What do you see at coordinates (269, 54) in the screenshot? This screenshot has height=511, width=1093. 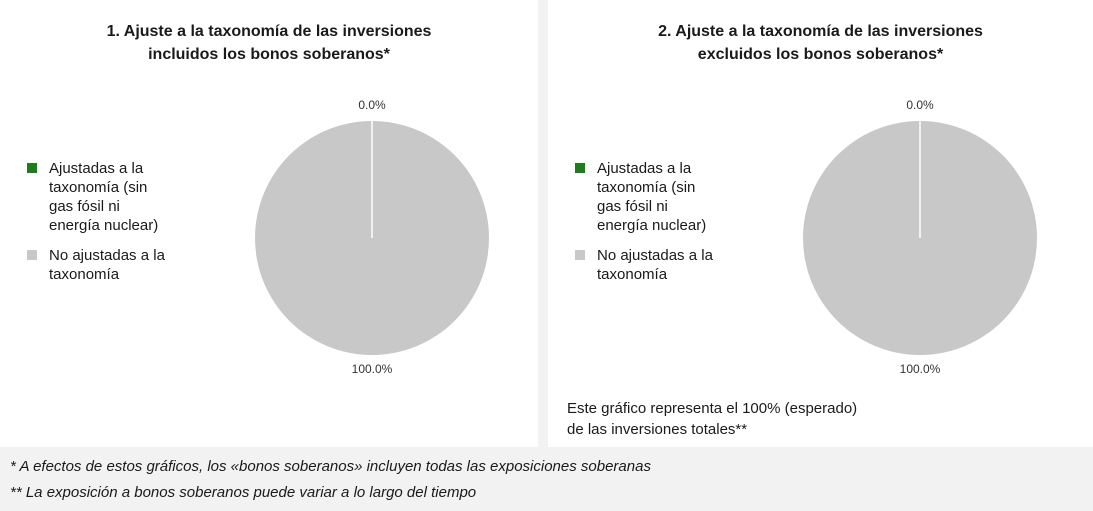 I see `title-line: incluidos los bonos soberanos*` at bounding box center [269, 54].